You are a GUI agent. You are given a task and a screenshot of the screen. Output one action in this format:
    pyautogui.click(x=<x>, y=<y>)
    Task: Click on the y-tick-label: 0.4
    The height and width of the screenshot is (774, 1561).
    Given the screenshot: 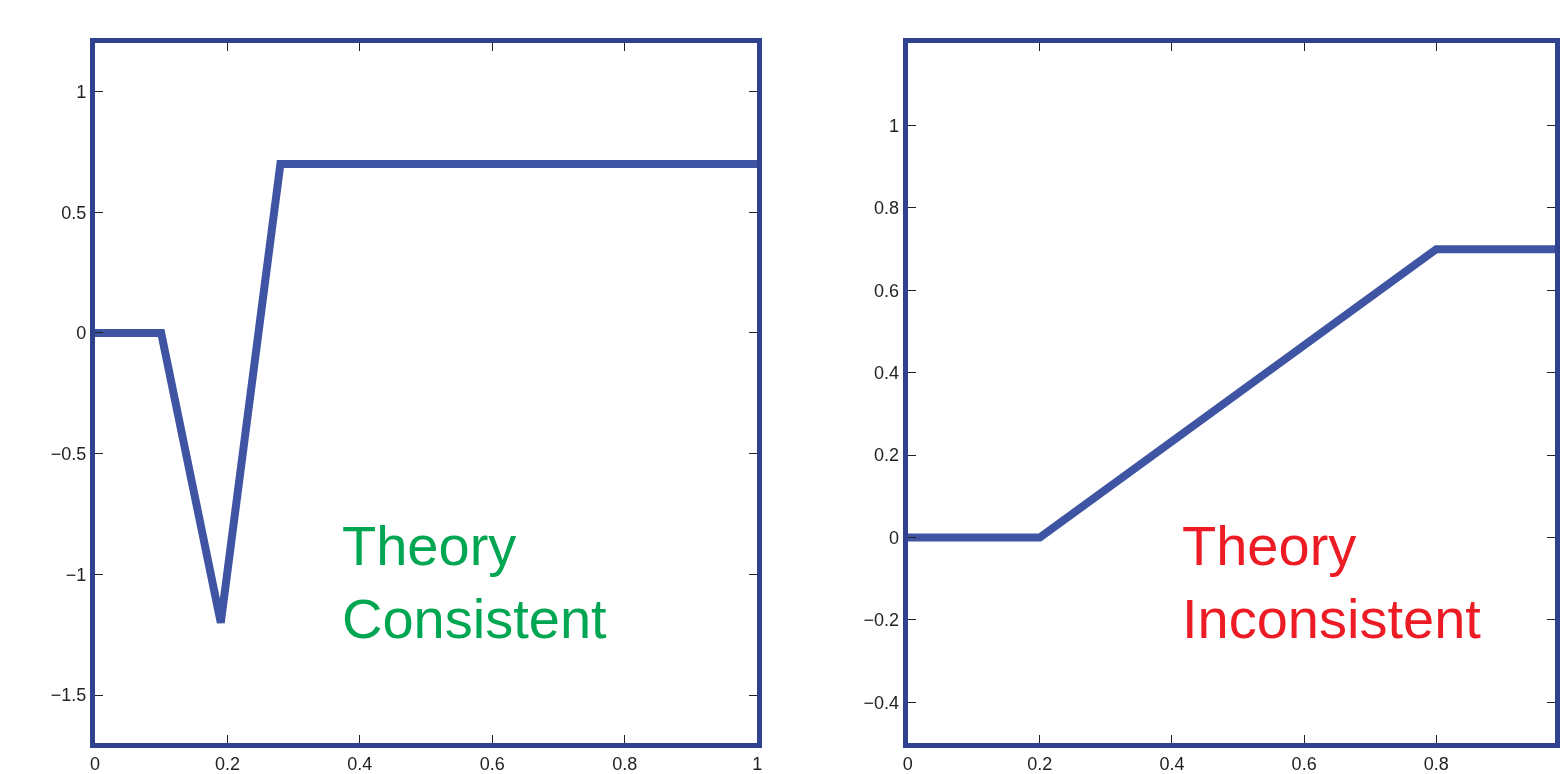 What is the action you would take?
    pyautogui.click(x=887, y=373)
    